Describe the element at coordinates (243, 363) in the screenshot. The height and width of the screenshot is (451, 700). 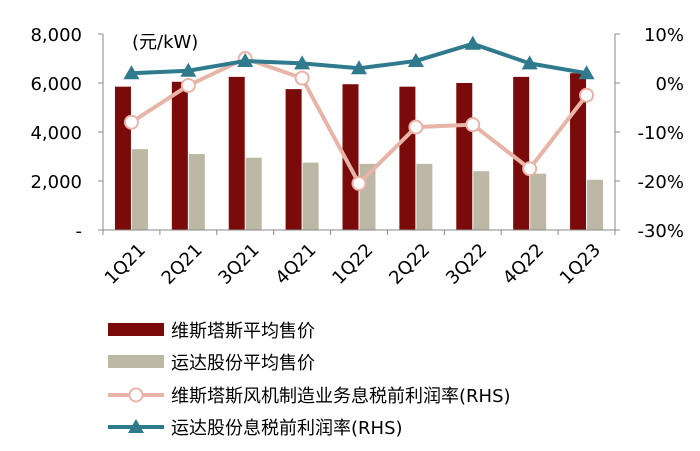
I see `legend-label: 运达股份平均售价` at that location.